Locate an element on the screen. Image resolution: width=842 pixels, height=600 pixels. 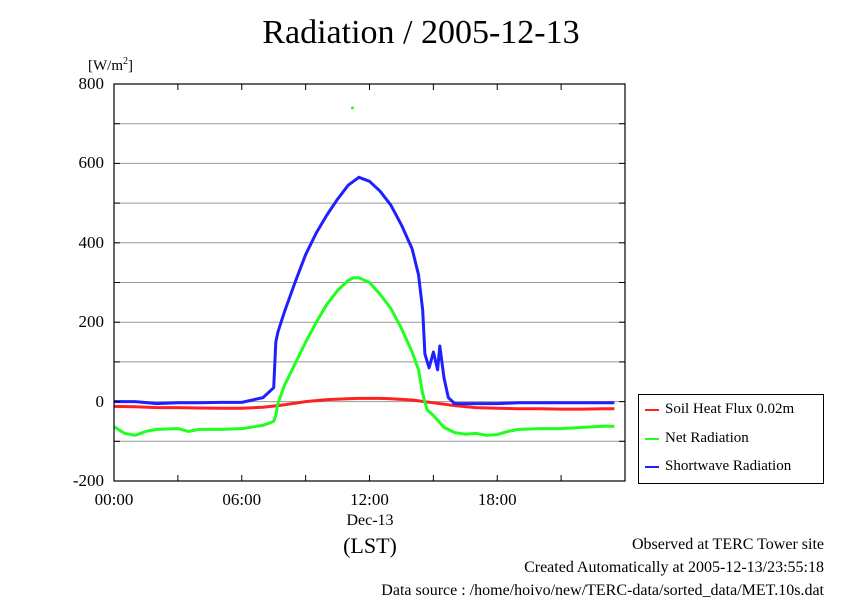
y-tick-label: 400 is located at coordinates (91, 242).